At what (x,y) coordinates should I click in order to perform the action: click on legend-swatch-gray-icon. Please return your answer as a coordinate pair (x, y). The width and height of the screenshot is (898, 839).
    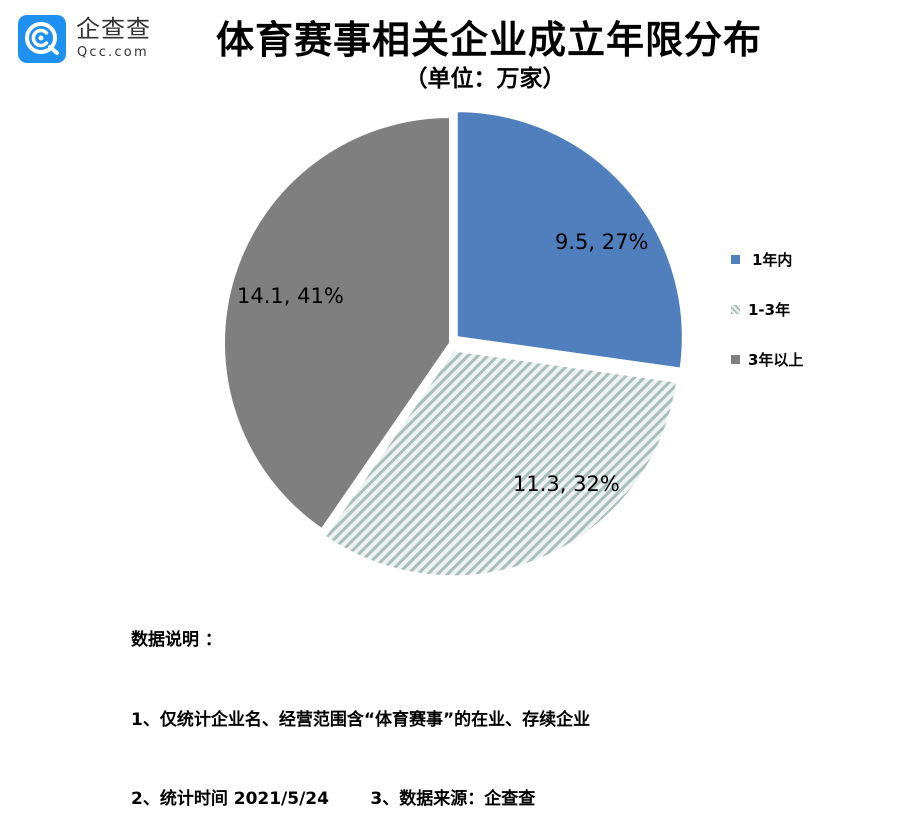
    Looking at the image, I should click on (735, 359).